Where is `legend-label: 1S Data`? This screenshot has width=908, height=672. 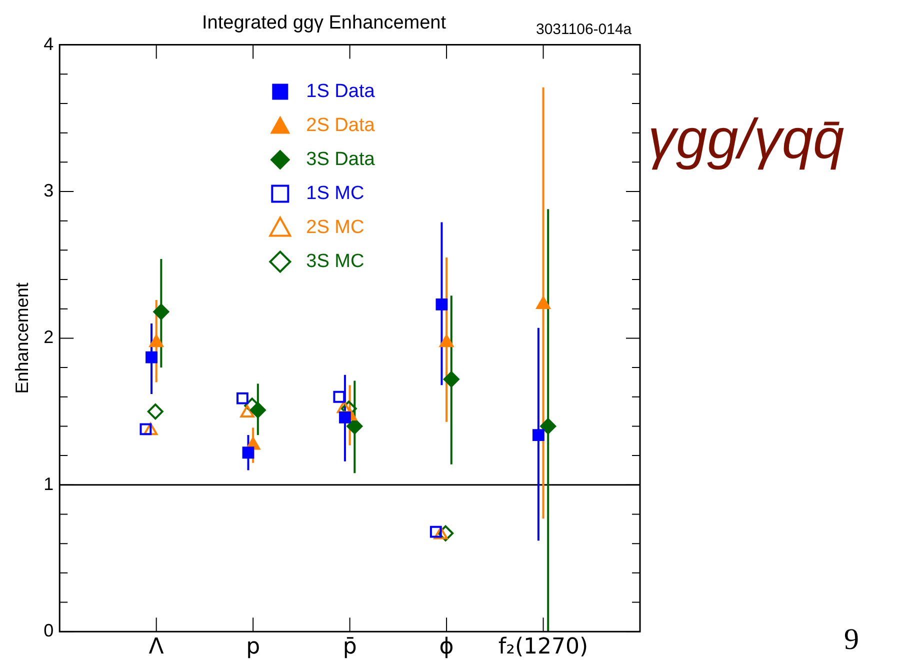
legend-label: 1S Data is located at coordinates (341, 91).